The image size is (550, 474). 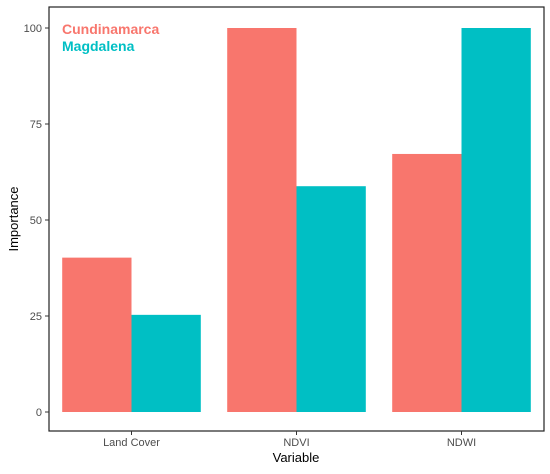 I want to click on bar-cundinamarca-ndwi, so click(x=427, y=282).